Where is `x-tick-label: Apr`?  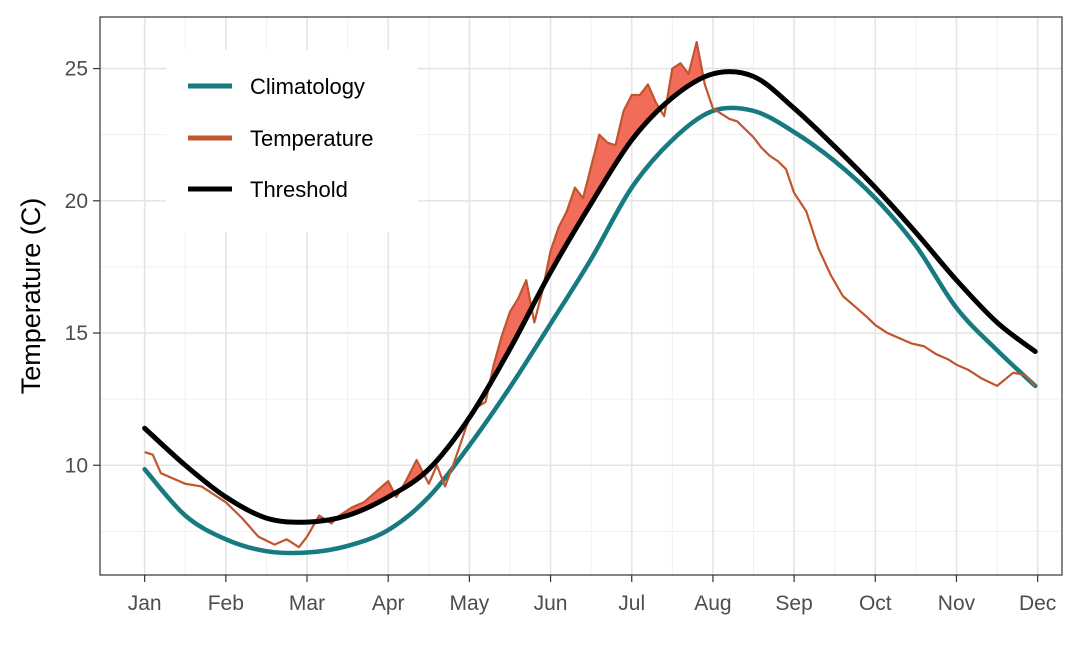 x-tick-label: Apr is located at coordinates (388, 603).